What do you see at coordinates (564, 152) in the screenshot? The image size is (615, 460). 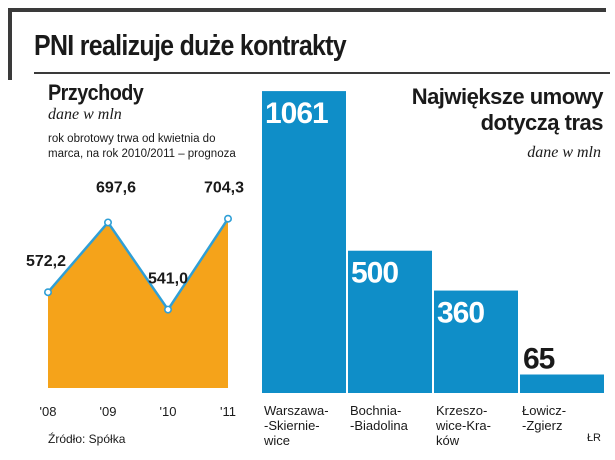 I see `contracts-chart-unit: dane w mln` at bounding box center [564, 152].